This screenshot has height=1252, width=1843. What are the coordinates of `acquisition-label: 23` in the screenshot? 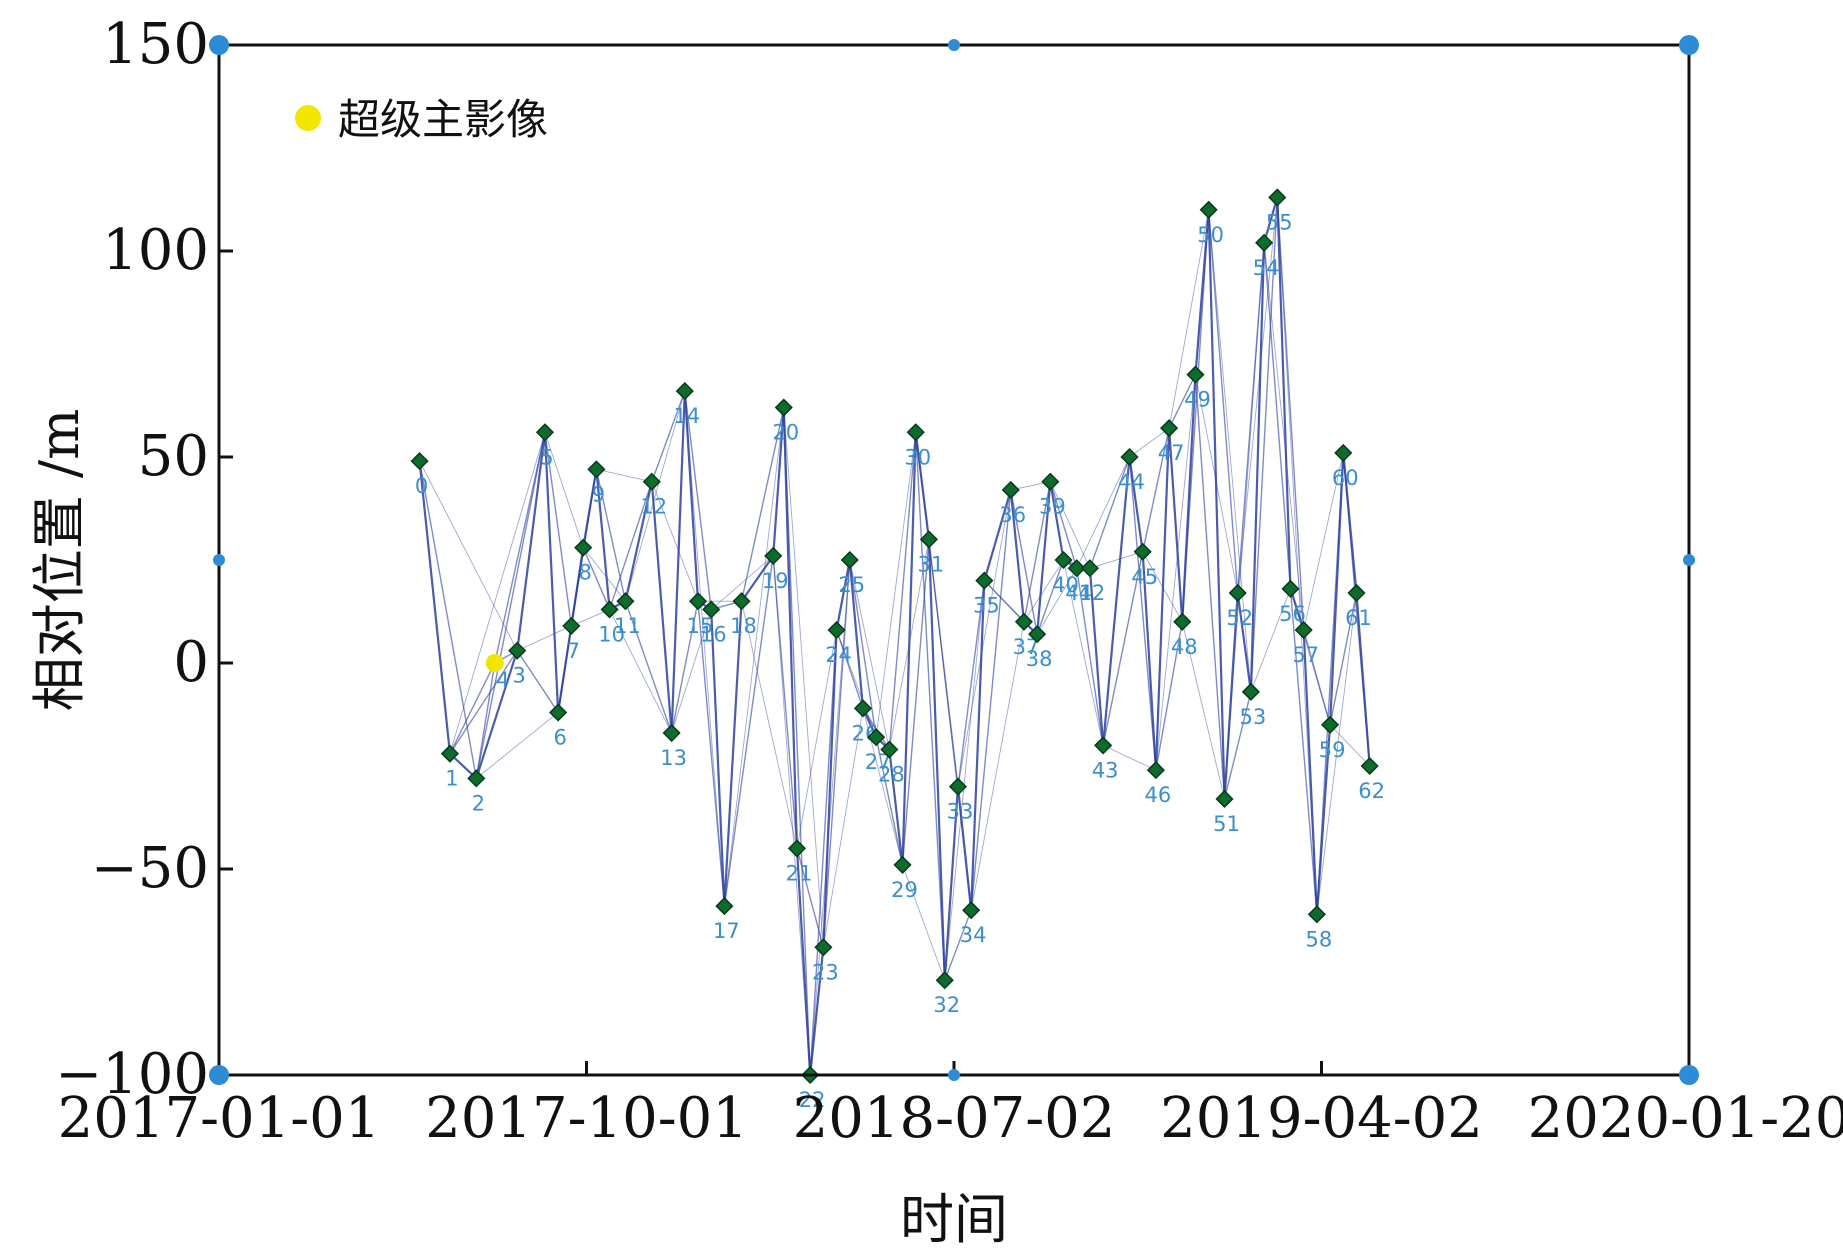 It's located at (825, 972).